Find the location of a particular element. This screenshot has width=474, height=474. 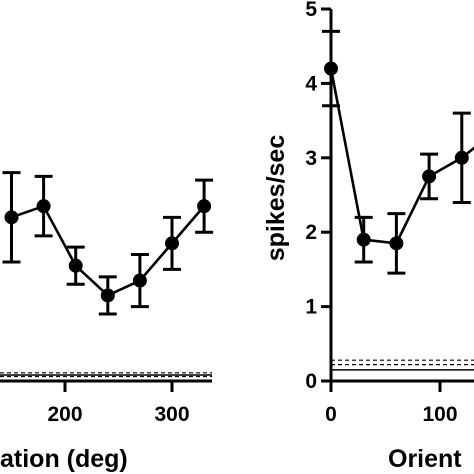

right-y-tick-label-1: 1 is located at coordinates (311, 307).